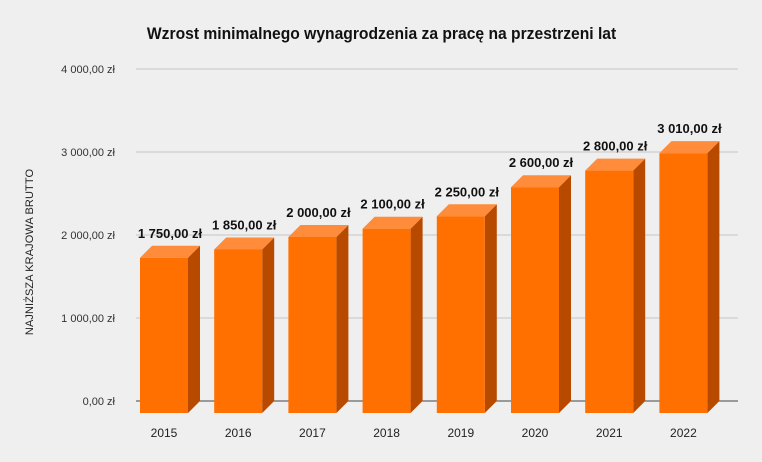 The height and width of the screenshot is (462, 762). I want to click on data-label: 1 850,00 zł, so click(244, 224).